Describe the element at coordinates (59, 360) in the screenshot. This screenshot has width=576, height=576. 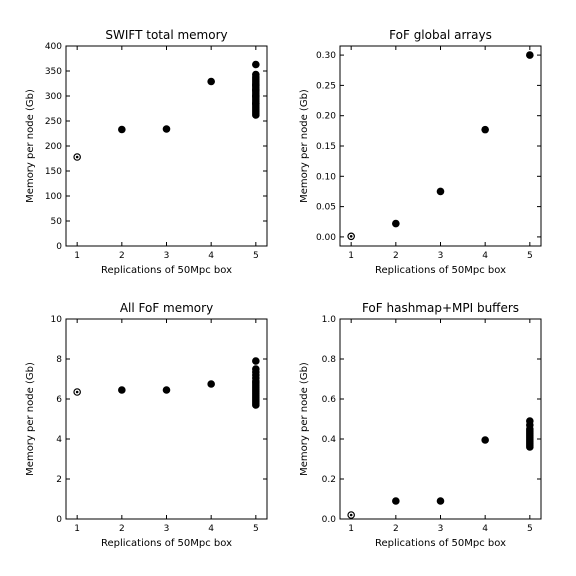
I see `y-tick-label: 8` at that location.